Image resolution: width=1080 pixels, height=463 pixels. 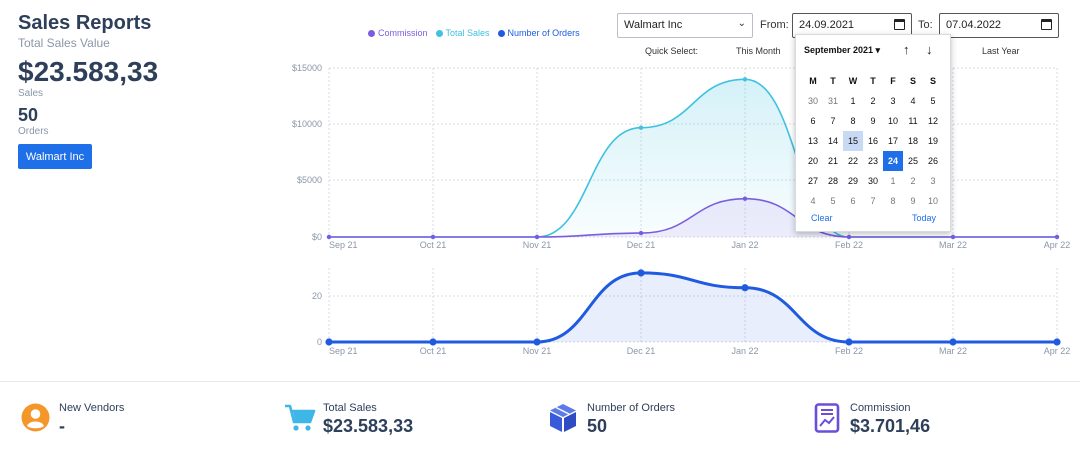 What do you see at coordinates (953, 245) in the screenshot?
I see `x-tick-label: Mar 22` at bounding box center [953, 245].